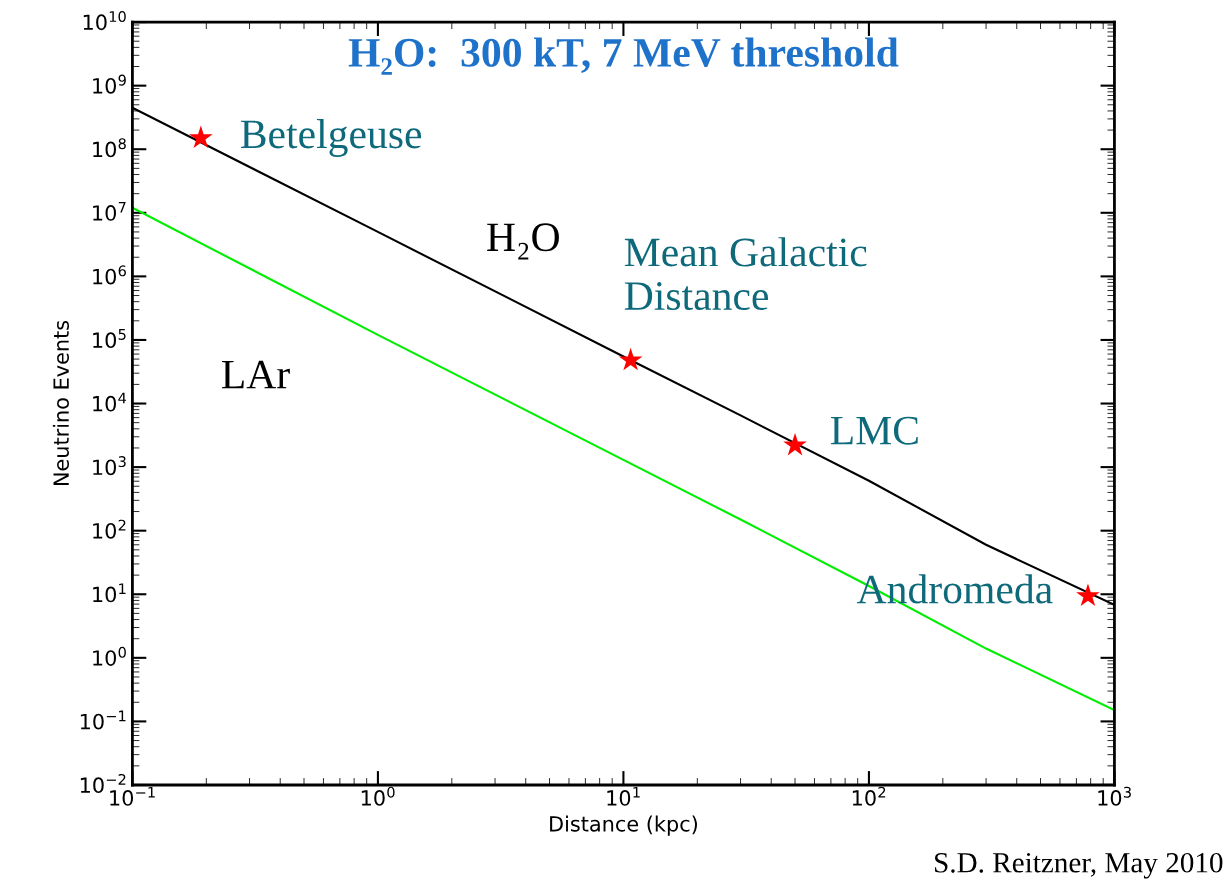 The height and width of the screenshot is (883, 1226). What do you see at coordinates (623, 796) in the screenshot?
I see `x-tick-label: 10$^{1}$` at bounding box center [623, 796].